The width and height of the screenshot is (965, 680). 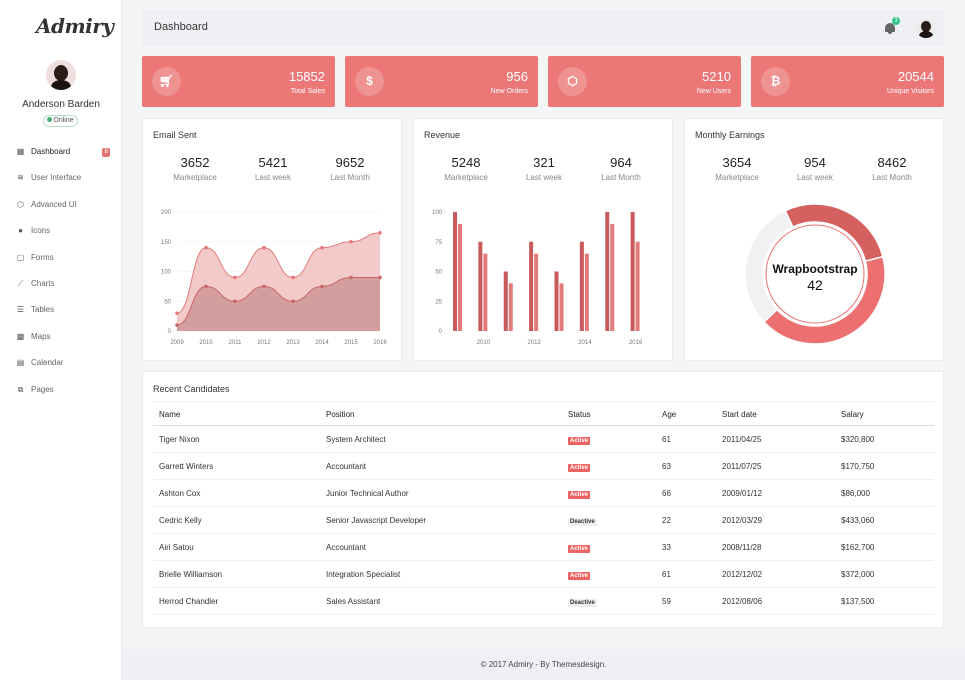 What do you see at coordinates (742, 493) in the screenshot?
I see `cell-start-date: 2009/01/12` at bounding box center [742, 493].